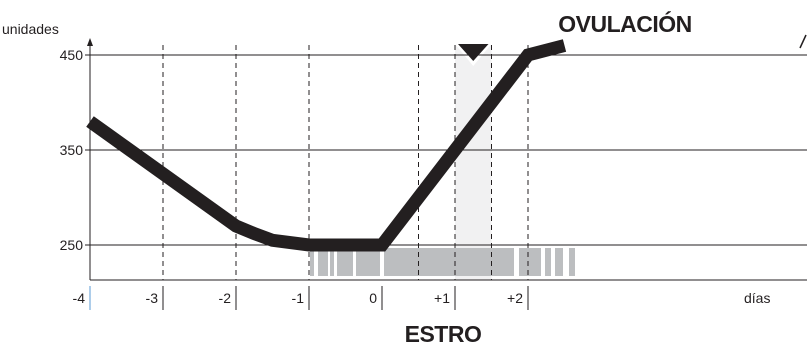 The height and width of the screenshot is (348, 807). Describe the element at coordinates (442, 298) in the screenshot. I see `x-tick-label: +1` at that location.